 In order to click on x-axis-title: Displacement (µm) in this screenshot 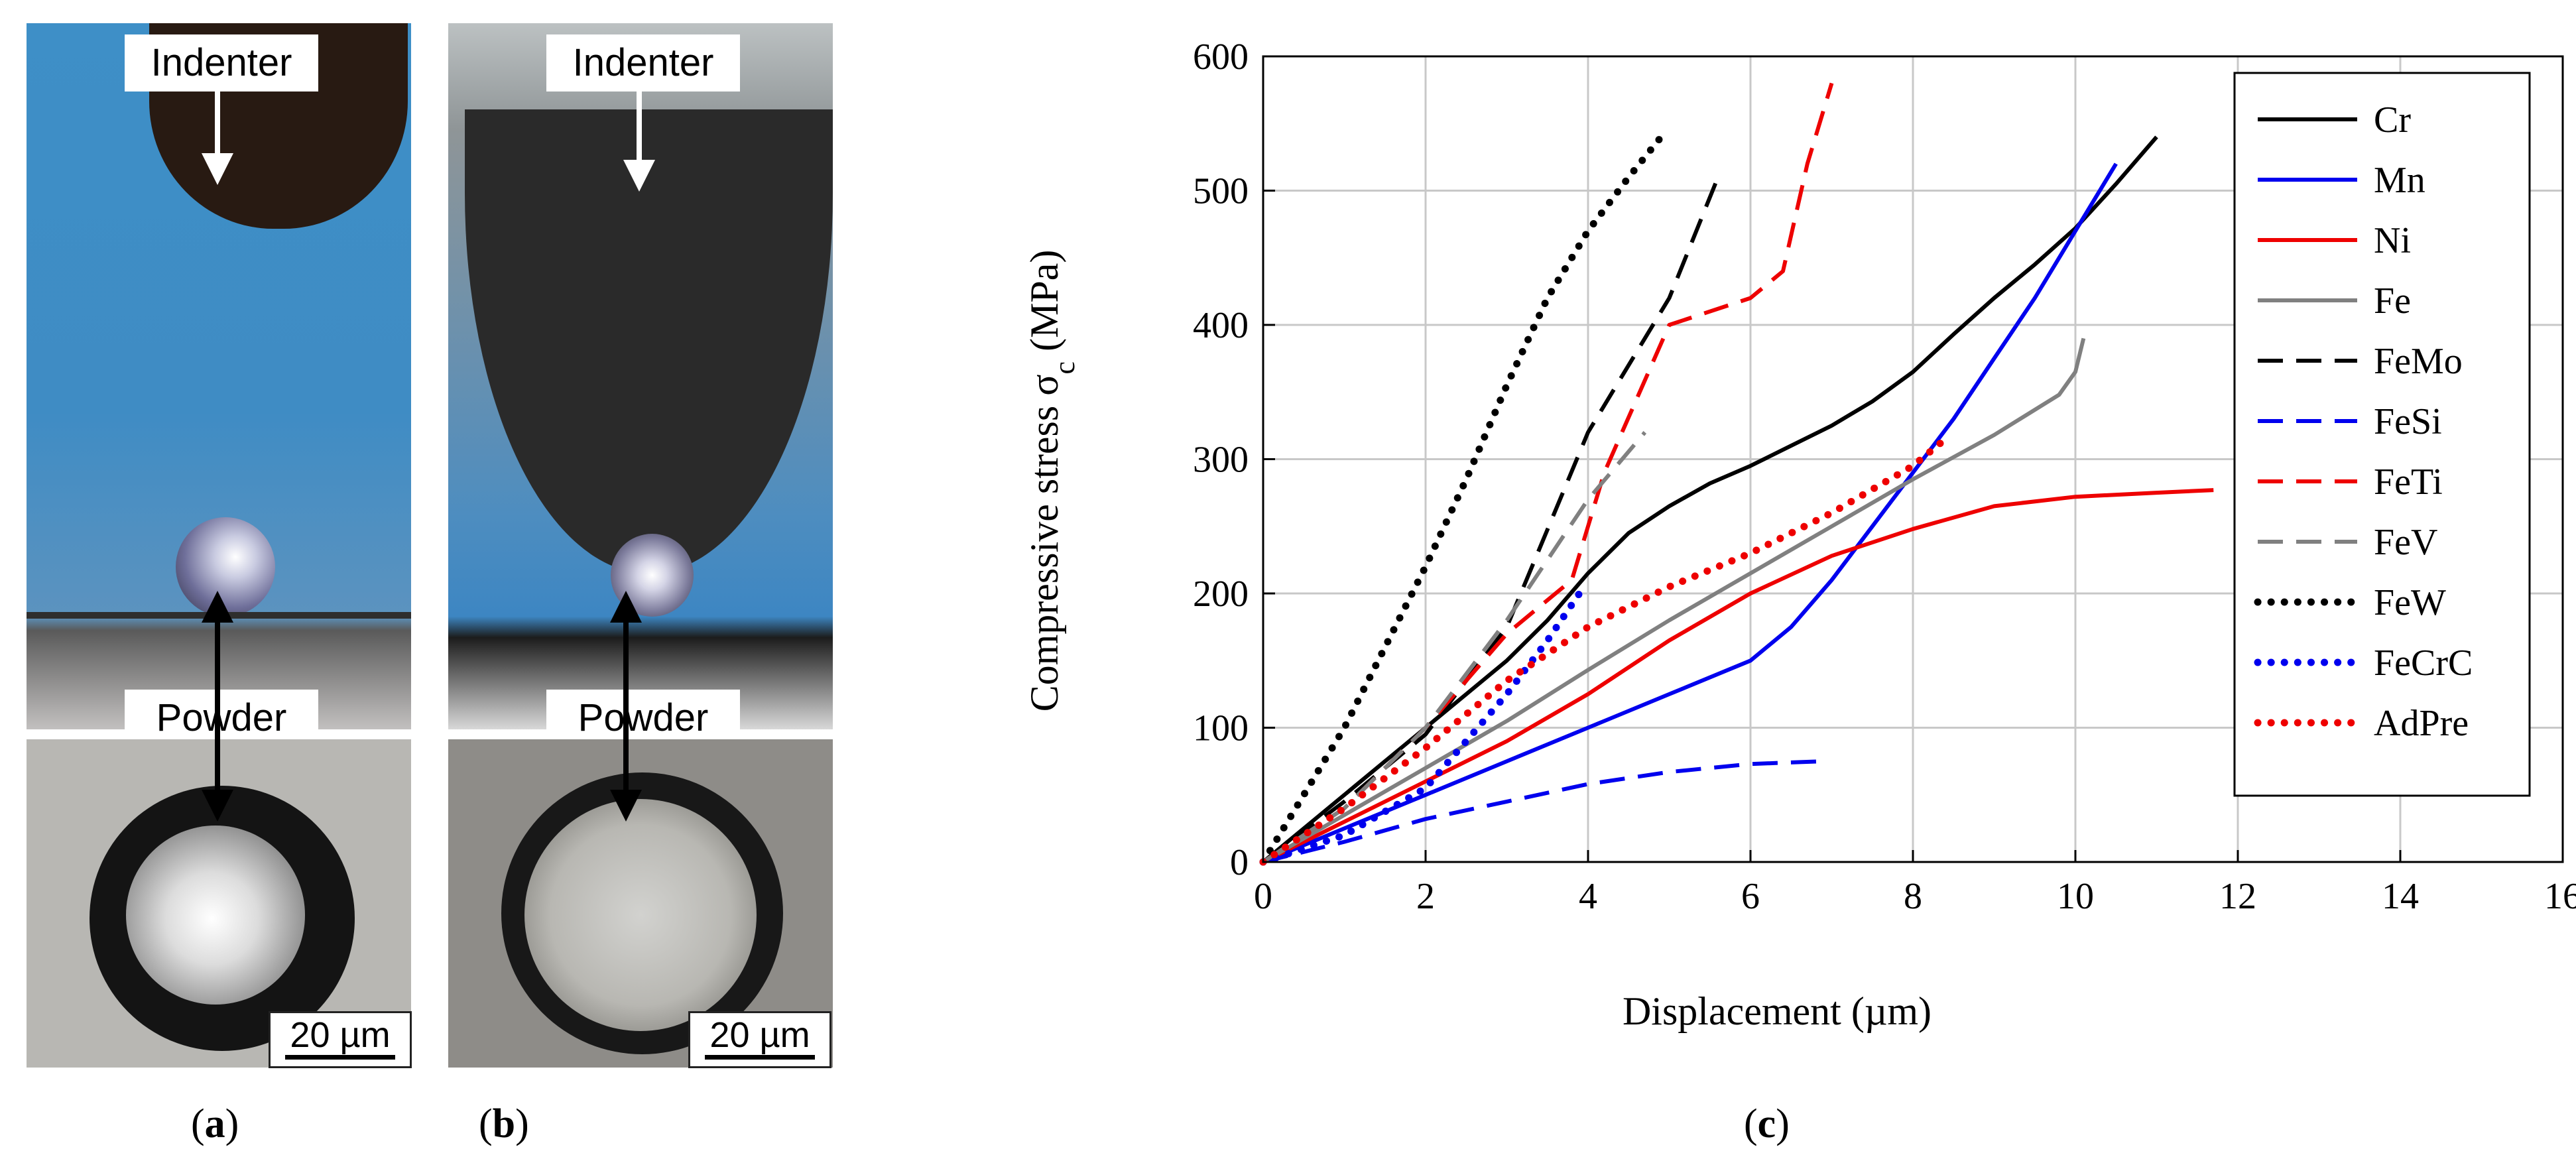, I will do `click(1777, 1011)`.